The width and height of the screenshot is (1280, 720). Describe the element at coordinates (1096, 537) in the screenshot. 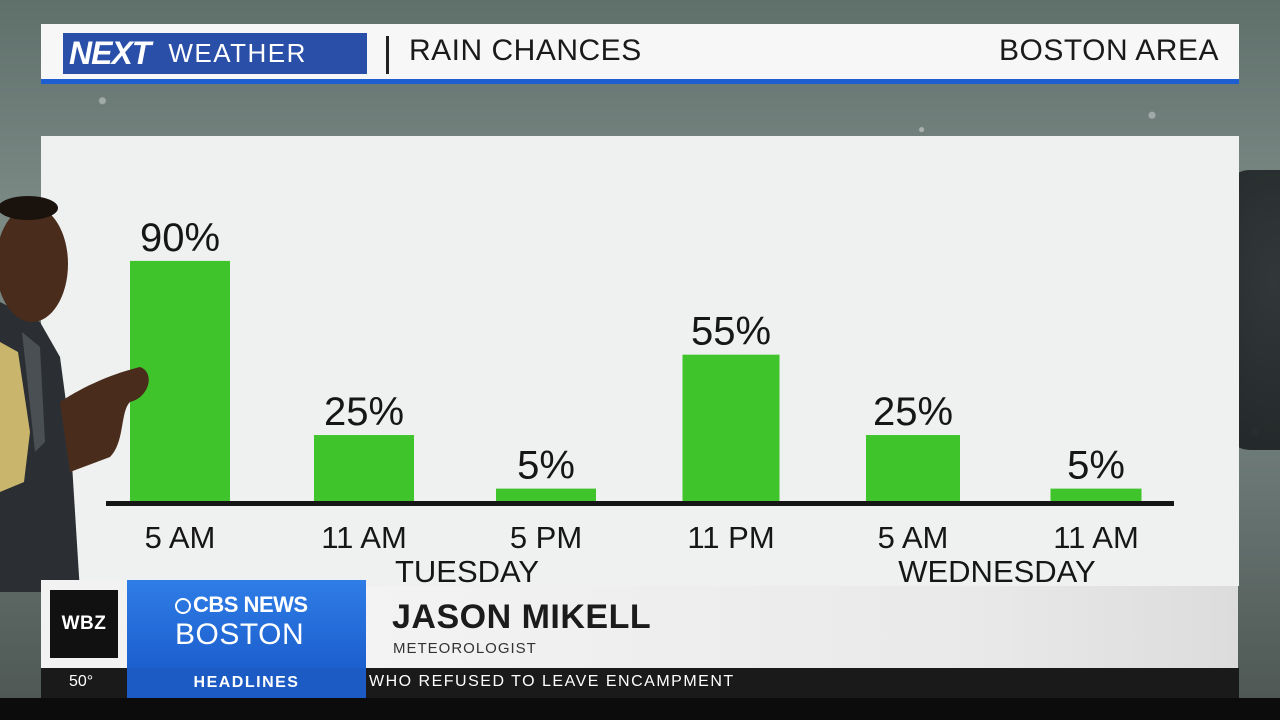

I see `category-label-6: 11 AM` at that location.